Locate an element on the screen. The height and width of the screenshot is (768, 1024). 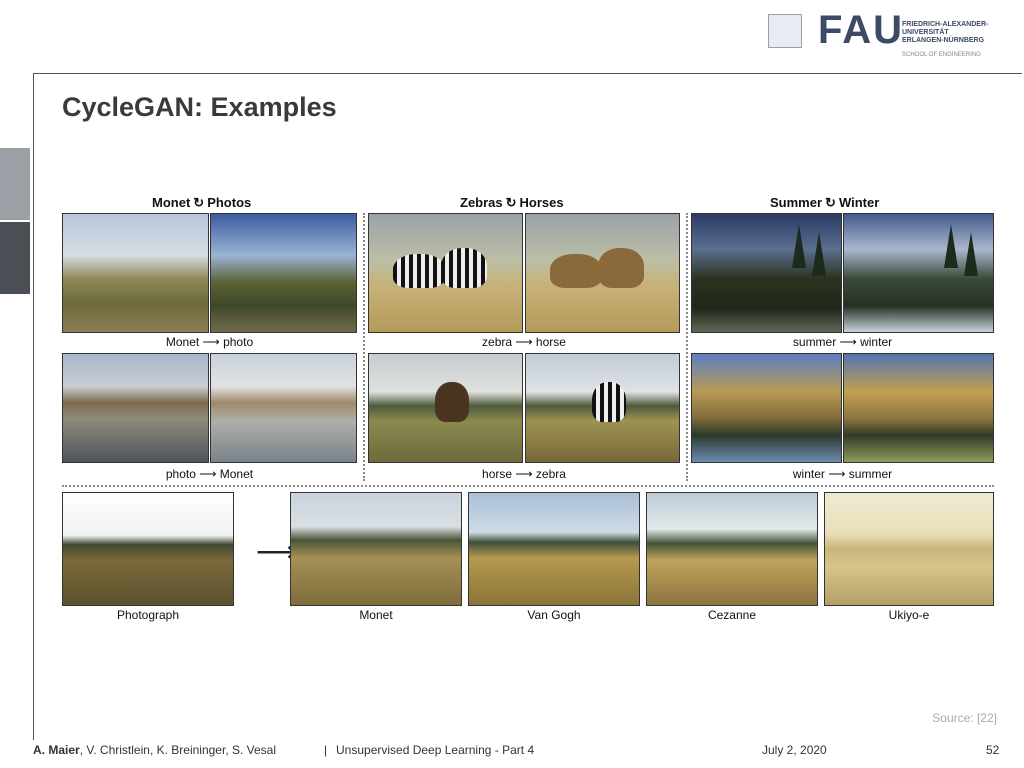
winter-photo-image is located at coordinates (766, 408).